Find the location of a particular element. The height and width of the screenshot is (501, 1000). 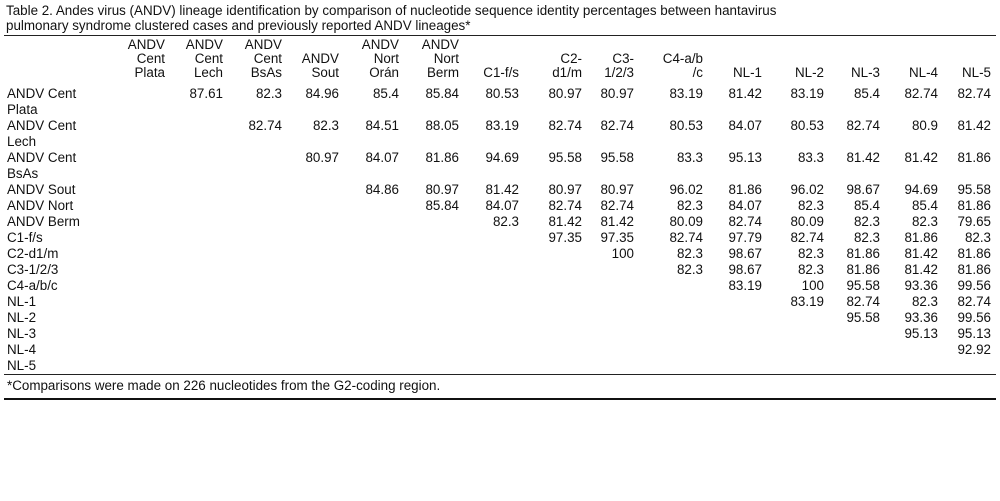

table-cell: 94.69 is located at coordinates (921, 189).